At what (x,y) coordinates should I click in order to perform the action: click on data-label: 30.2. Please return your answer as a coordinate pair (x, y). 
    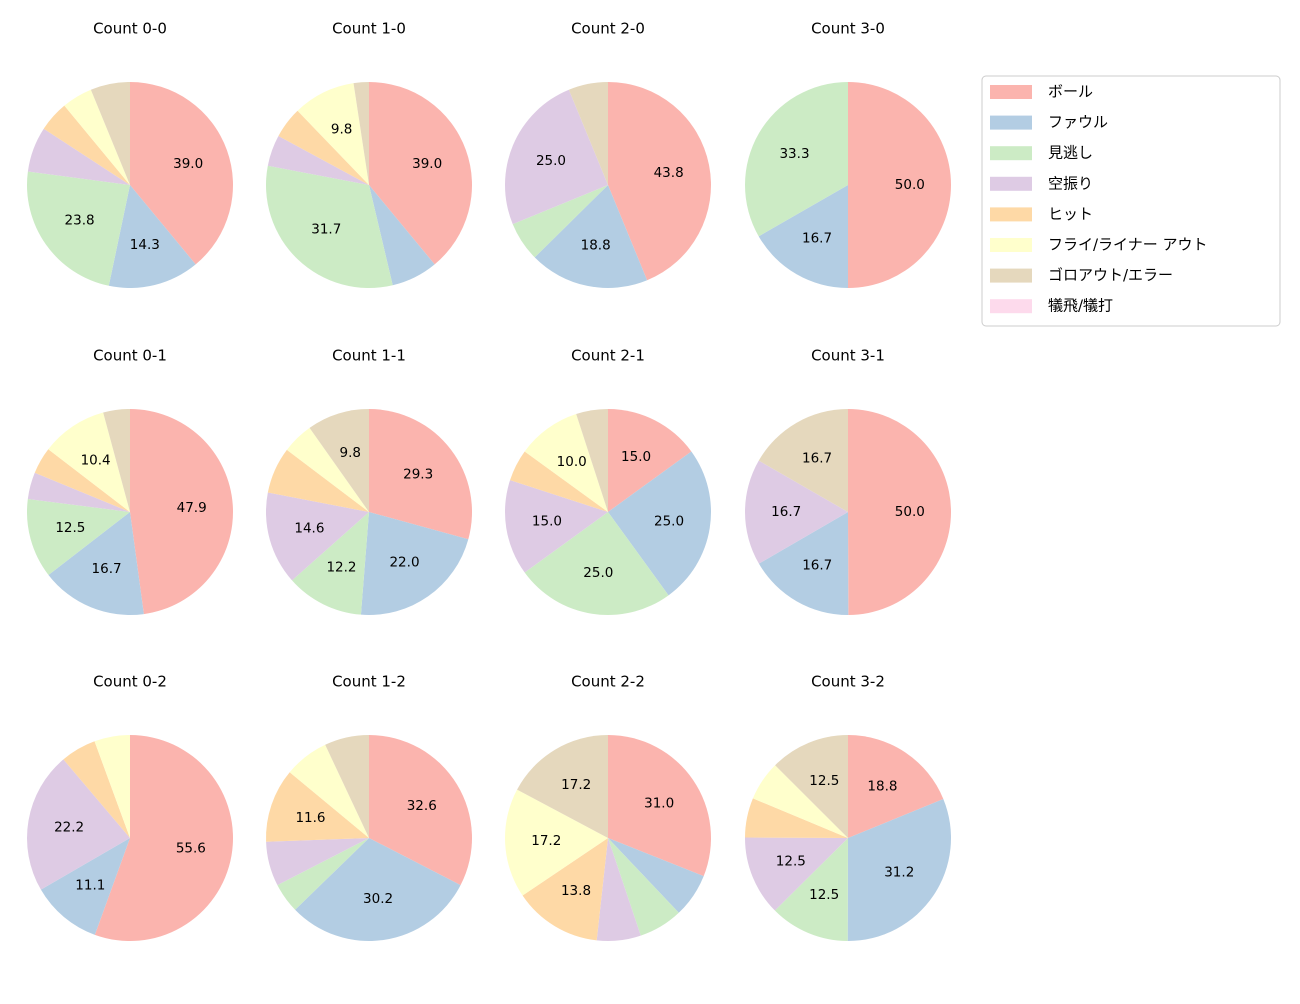
    Looking at the image, I should click on (378, 899).